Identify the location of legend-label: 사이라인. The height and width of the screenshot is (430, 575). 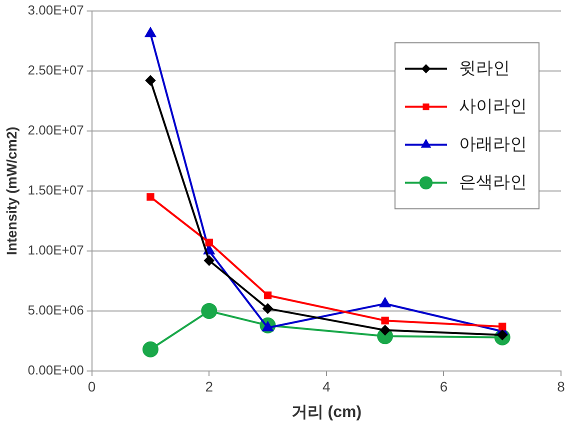
(493, 106).